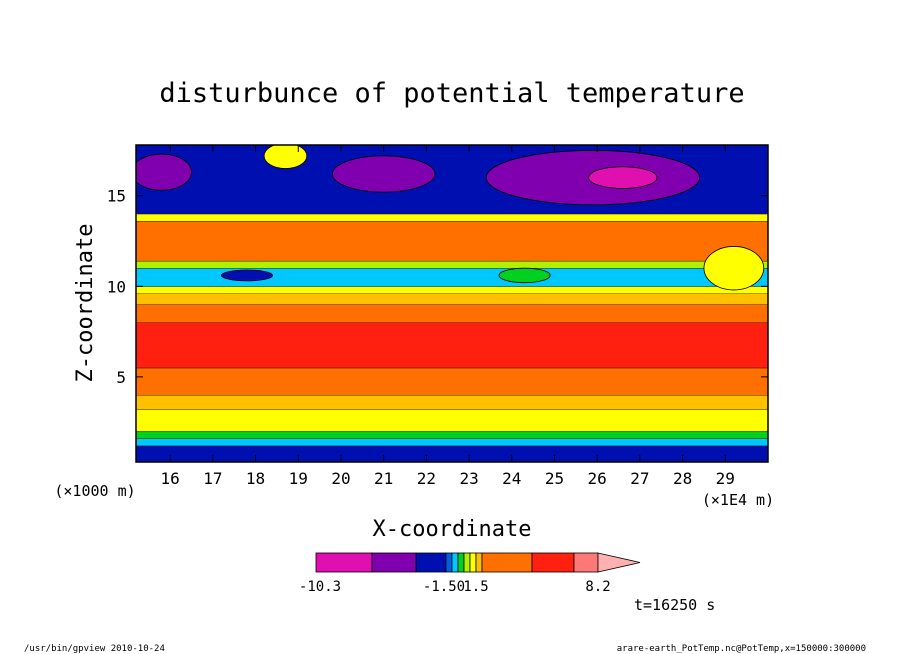 Image resolution: width=904 pixels, height=654 pixels. What do you see at coordinates (452, 529) in the screenshot?
I see `x-axis-label: X-coordinate` at bounding box center [452, 529].